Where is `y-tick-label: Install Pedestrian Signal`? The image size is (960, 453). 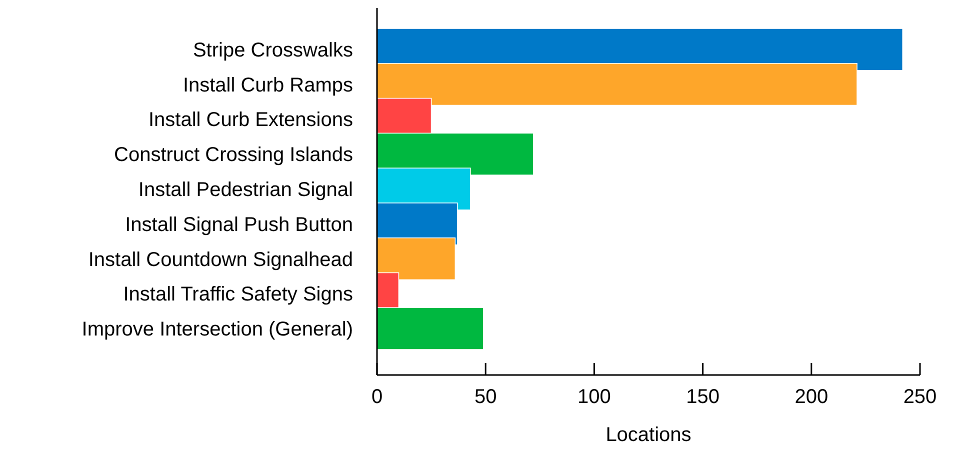
y-tick-label: Install Pedestrian Signal is located at coordinates (245, 190).